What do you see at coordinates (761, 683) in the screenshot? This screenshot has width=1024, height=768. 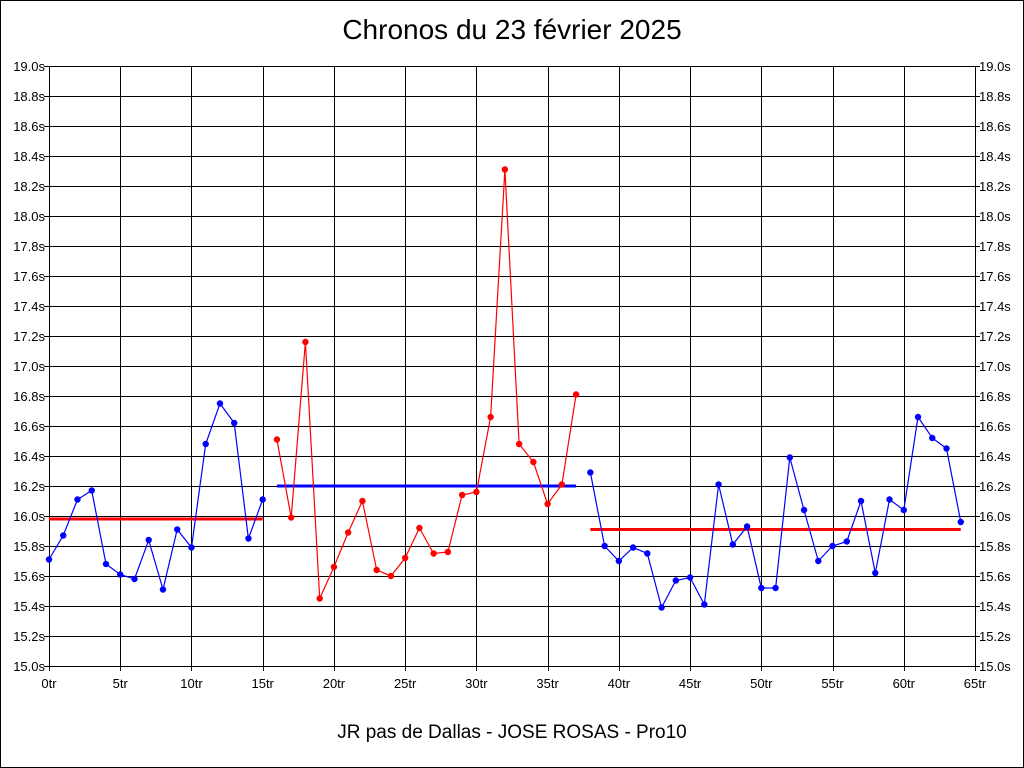 I see `x-tick-label: 50tr` at bounding box center [761, 683].